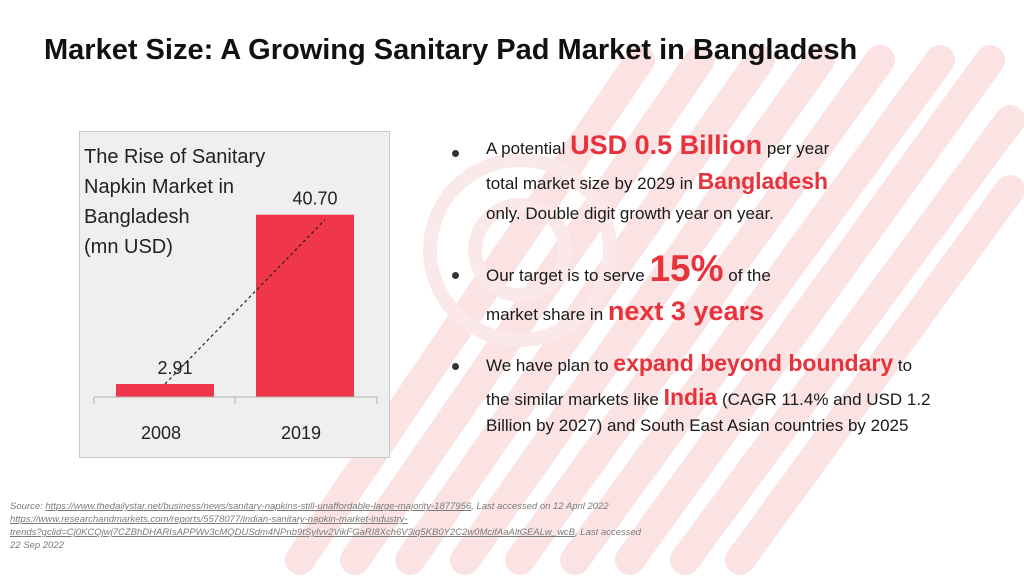 The width and height of the screenshot is (1024, 576). Describe the element at coordinates (137, 217) in the screenshot. I see `chart-title-line: Bangladesh` at that location.